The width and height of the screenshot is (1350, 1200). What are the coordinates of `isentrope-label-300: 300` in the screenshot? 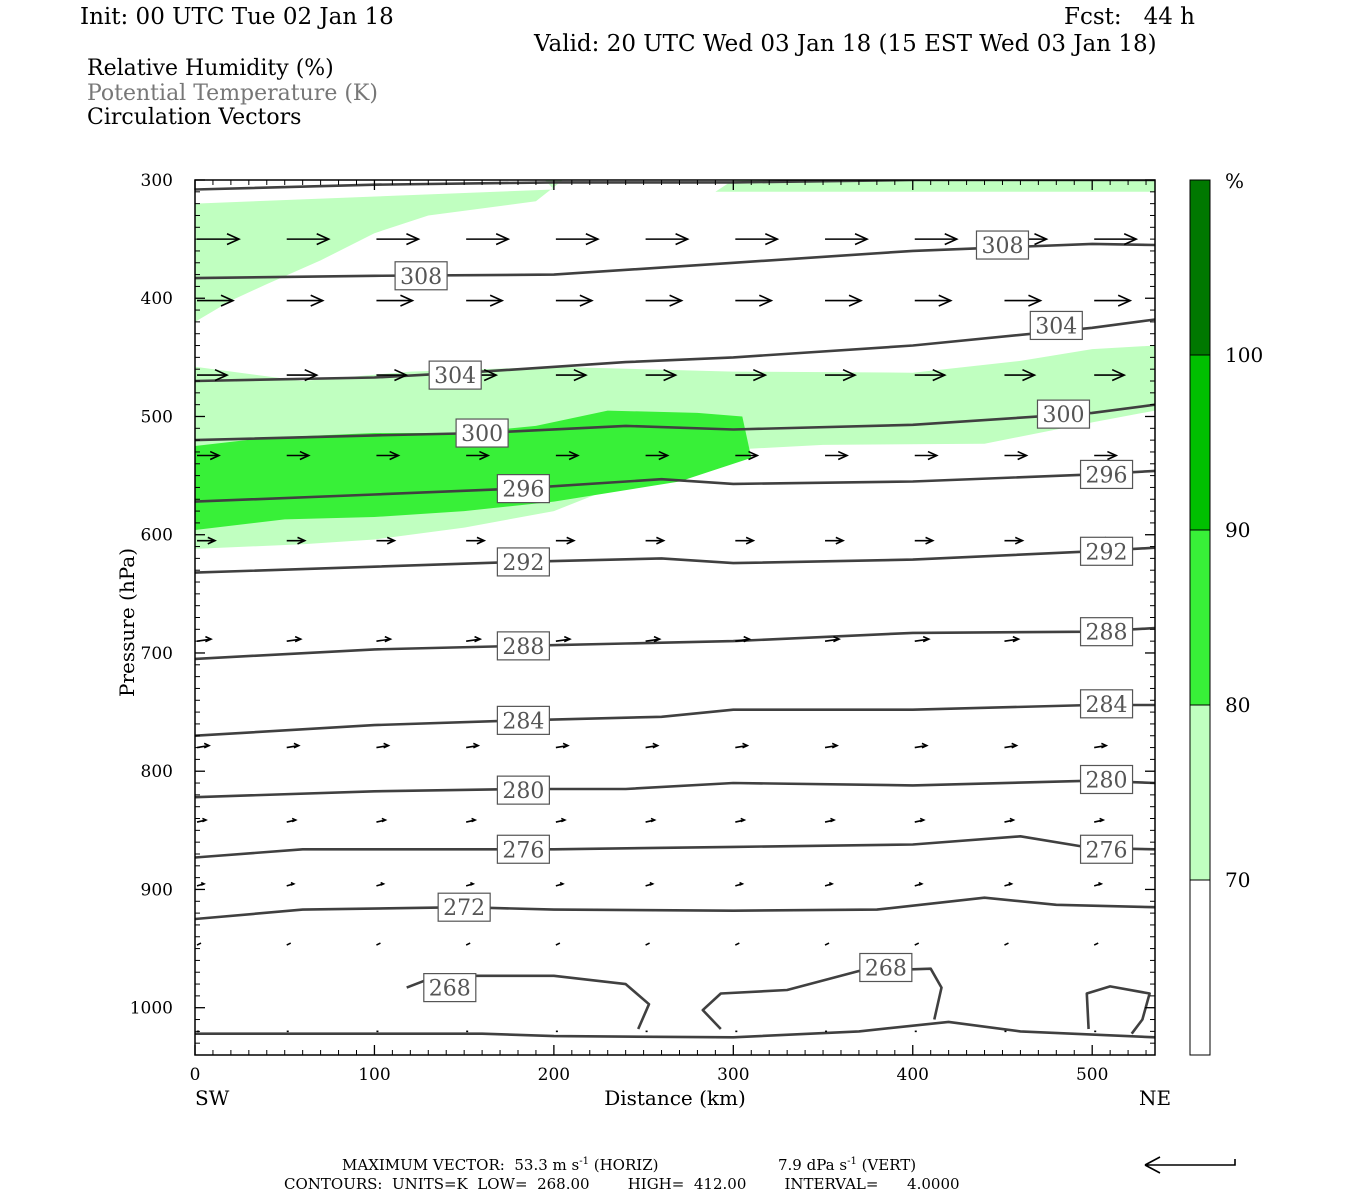 It's located at (482, 434).